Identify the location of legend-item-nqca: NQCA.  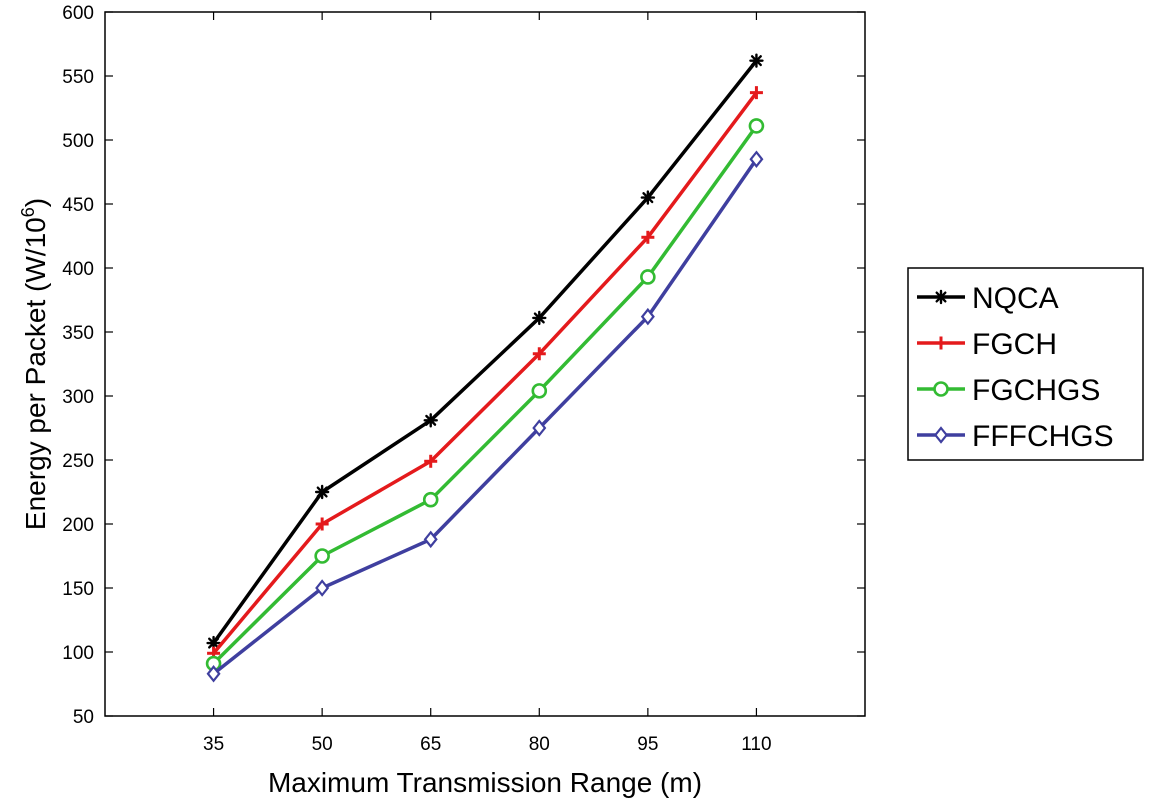
(988, 298).